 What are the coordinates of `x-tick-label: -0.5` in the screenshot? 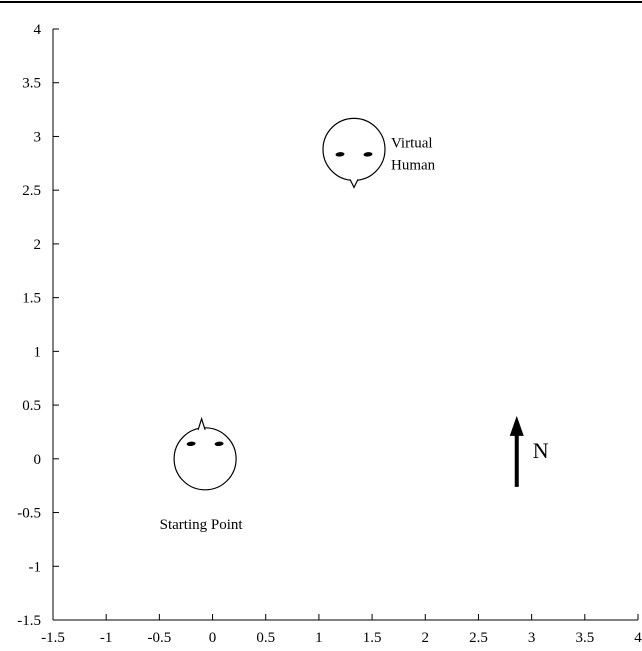 It's located at (159, 638).